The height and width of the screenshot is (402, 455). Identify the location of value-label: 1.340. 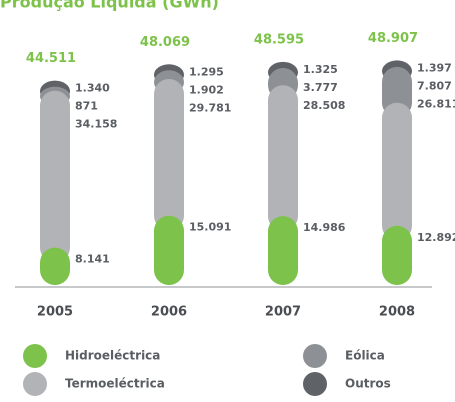
(92, 88).